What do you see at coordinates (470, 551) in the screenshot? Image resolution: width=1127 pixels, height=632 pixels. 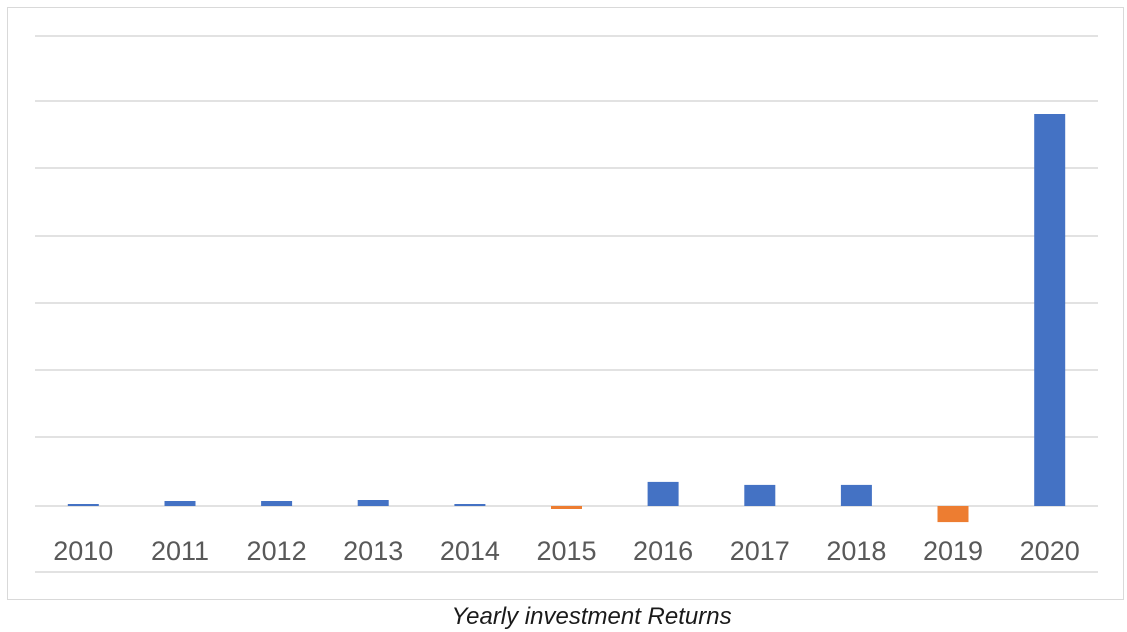 I see `x-tick-label: 2014` at bounding box center [470, 551].